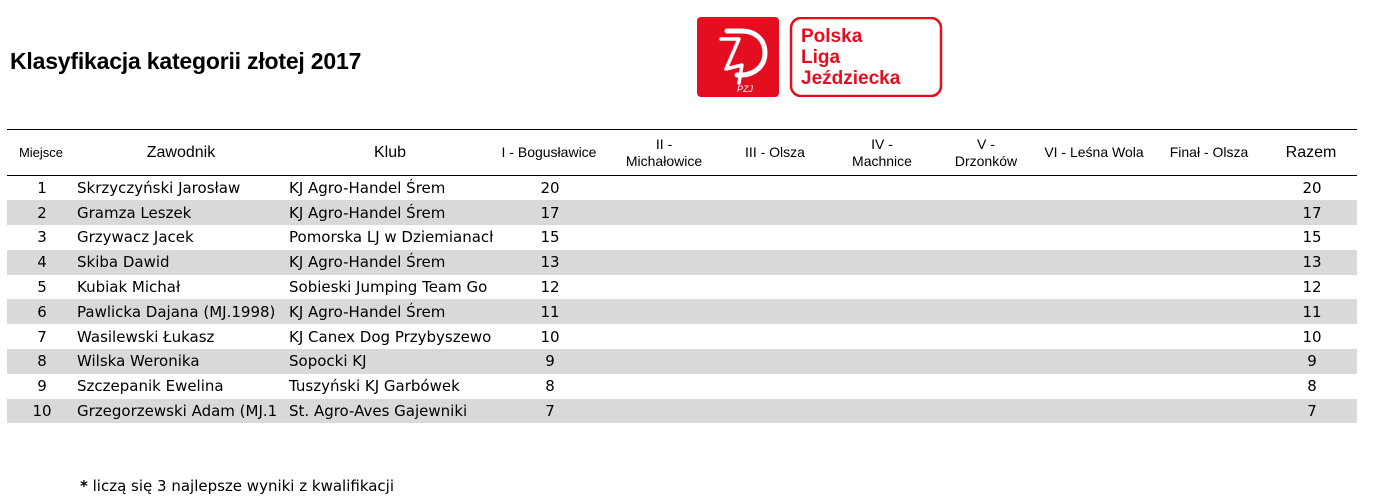 The image size is (1377, 502). Describe the element at coordinates (1312, 212) in the screenshot. I see `cell-total: 17` at that location.